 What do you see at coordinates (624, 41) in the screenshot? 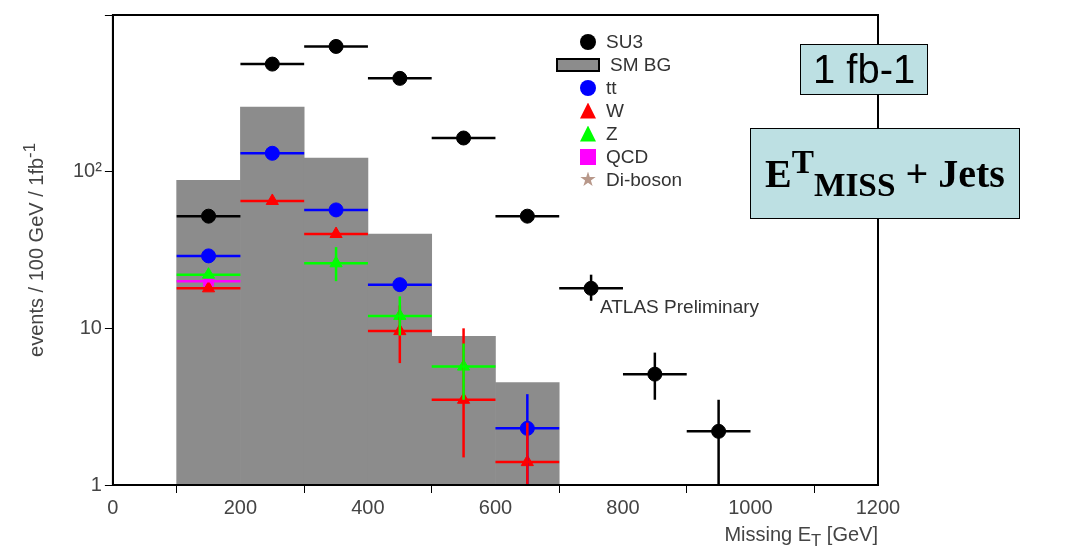
I see `legend-label: SU3` at bounding box center [624, 41].